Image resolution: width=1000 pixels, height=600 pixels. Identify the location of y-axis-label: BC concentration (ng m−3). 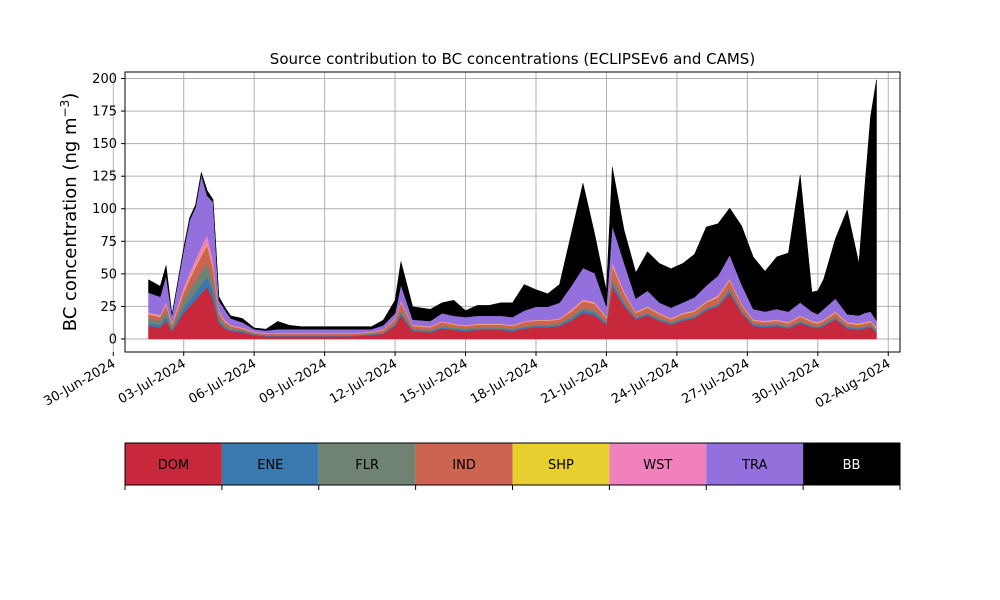
(69, 212).